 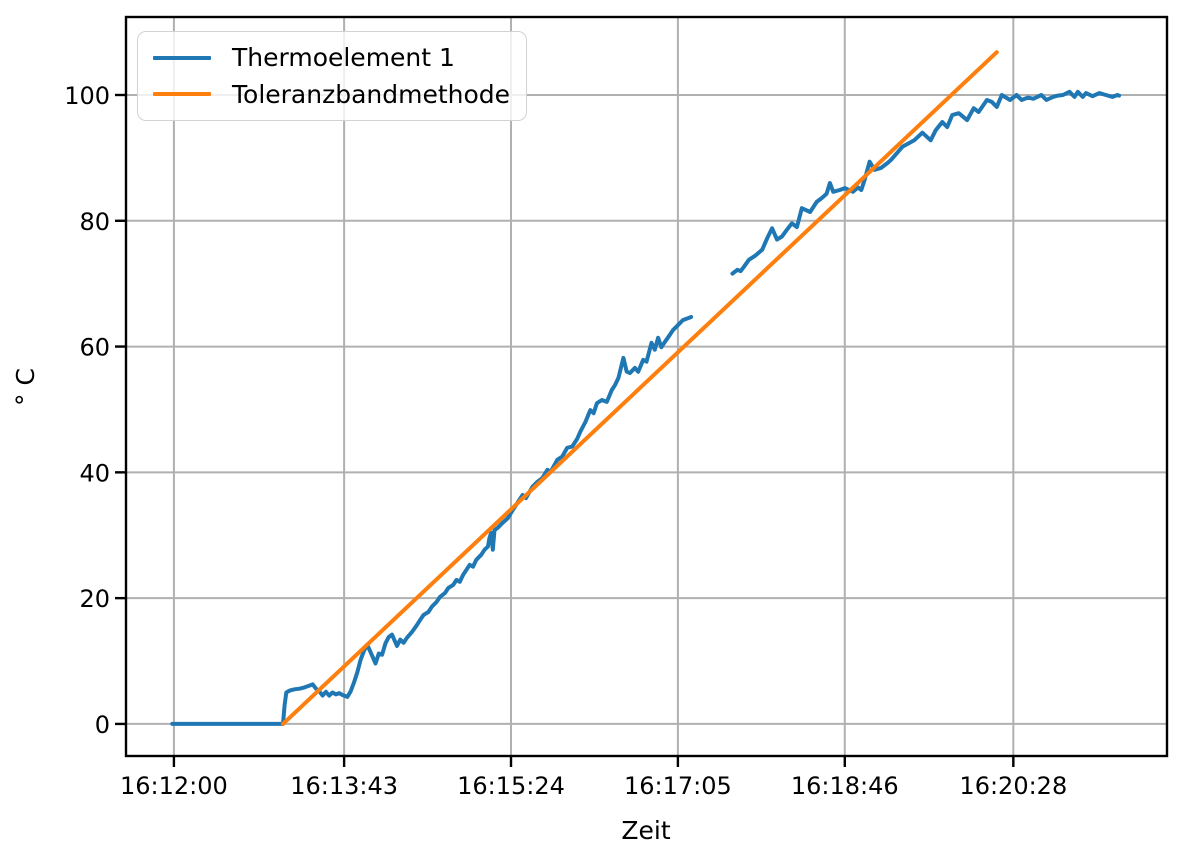 I want to click on legend: Thermoelement 1 Toleranzbandmethode, so click(x=332, y=76).